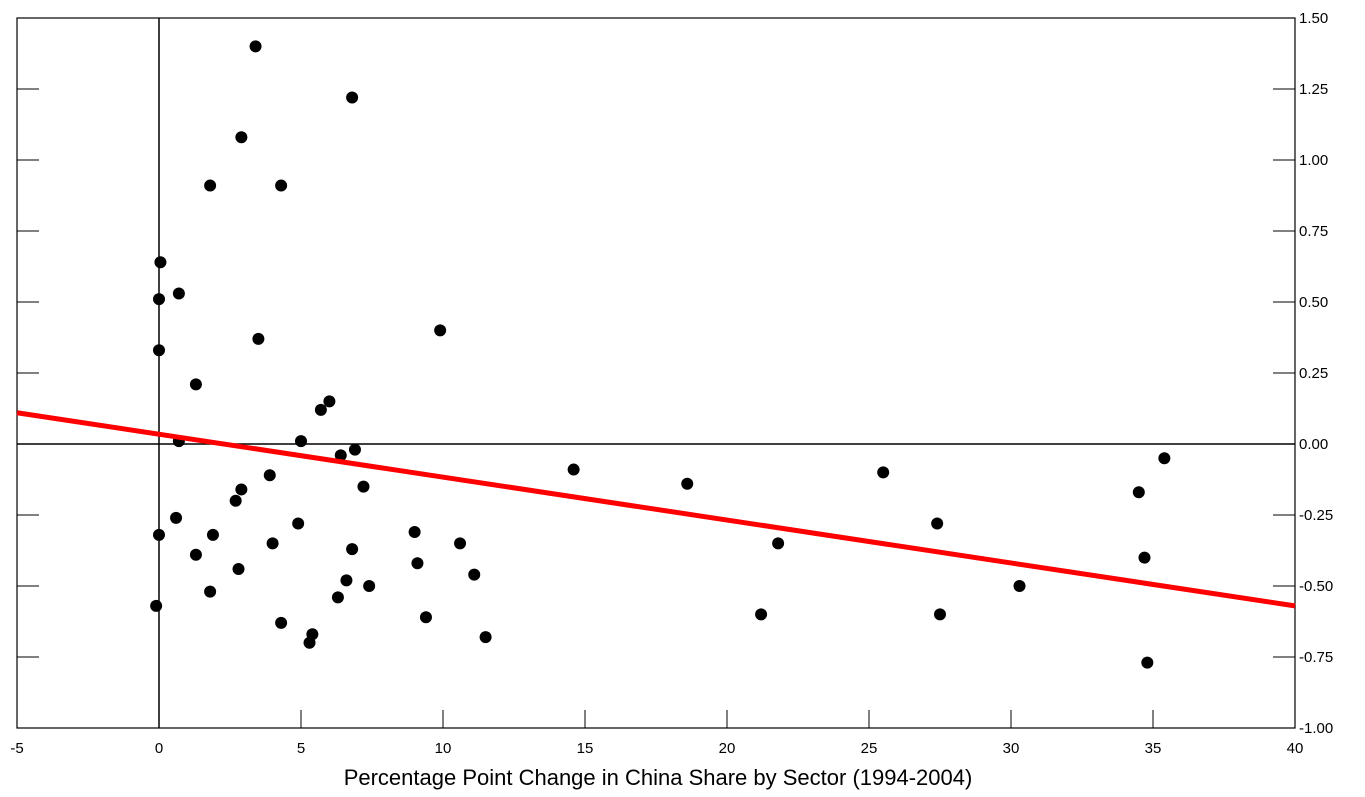 The image size is (1365, 797). What do you see at coordinates (1313, 89) in the screenshot?
I see `y-tick-label: 1.25` at bounding box center [1313, 89].